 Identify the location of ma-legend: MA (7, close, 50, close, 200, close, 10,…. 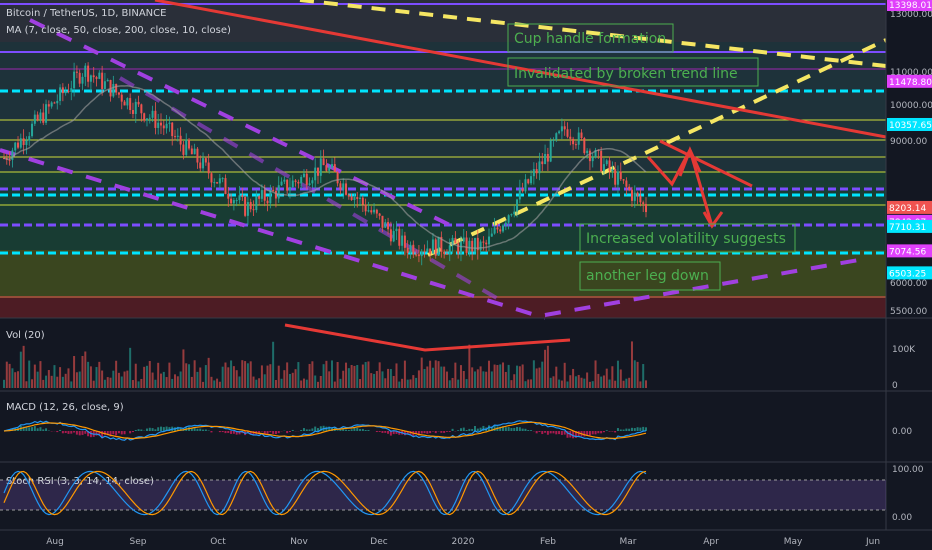
(118, 30).